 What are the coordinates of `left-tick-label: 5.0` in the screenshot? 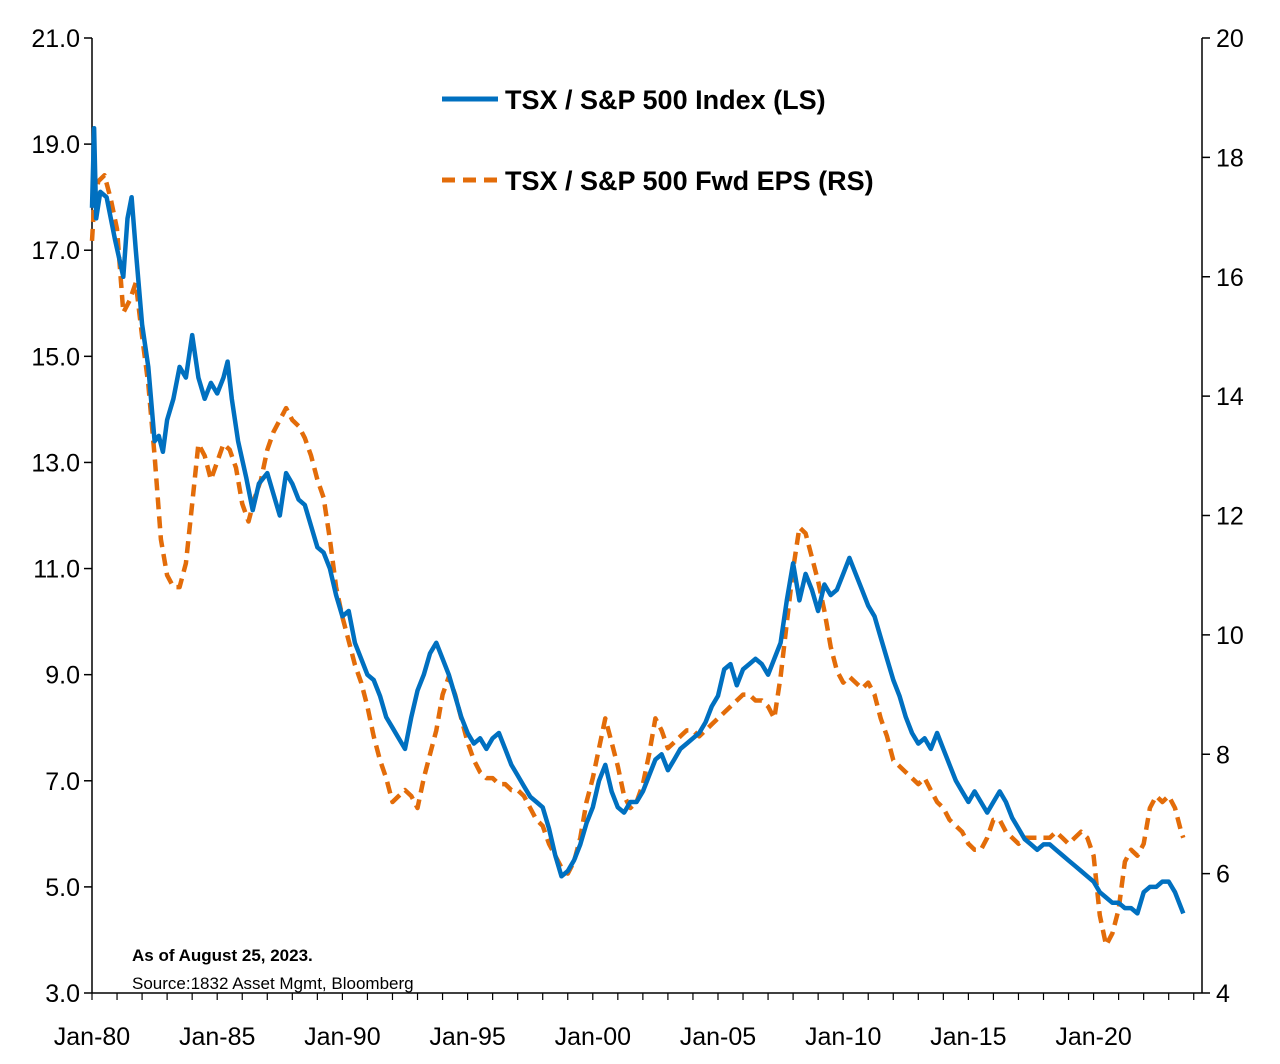 It's located at (62, 888).